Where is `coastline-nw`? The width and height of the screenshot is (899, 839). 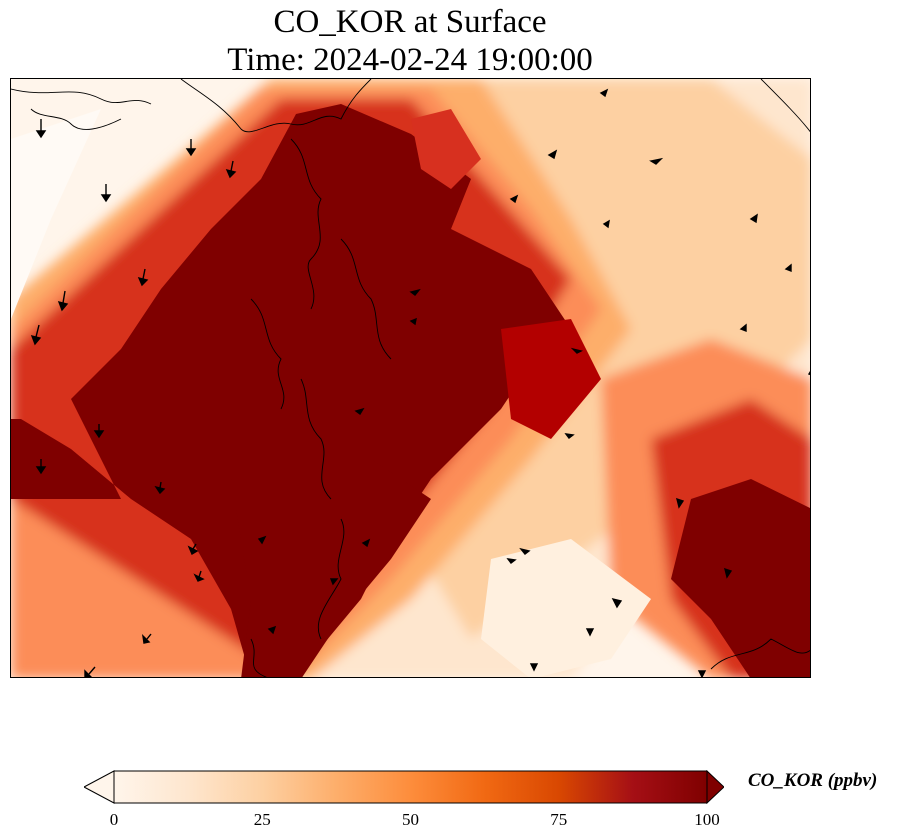 coastline-nw is located at coordinates (191, 106).